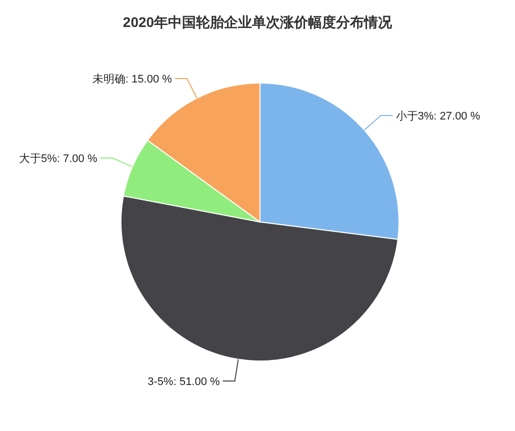 The width and height of the screenshot is (515, 431). What do you see at coordinates (258, 22) in the screenshot?
I see `chart-title: 2020年中国轮胎企业单次涨价幅度分布情况` at bounding box center [258, 22].